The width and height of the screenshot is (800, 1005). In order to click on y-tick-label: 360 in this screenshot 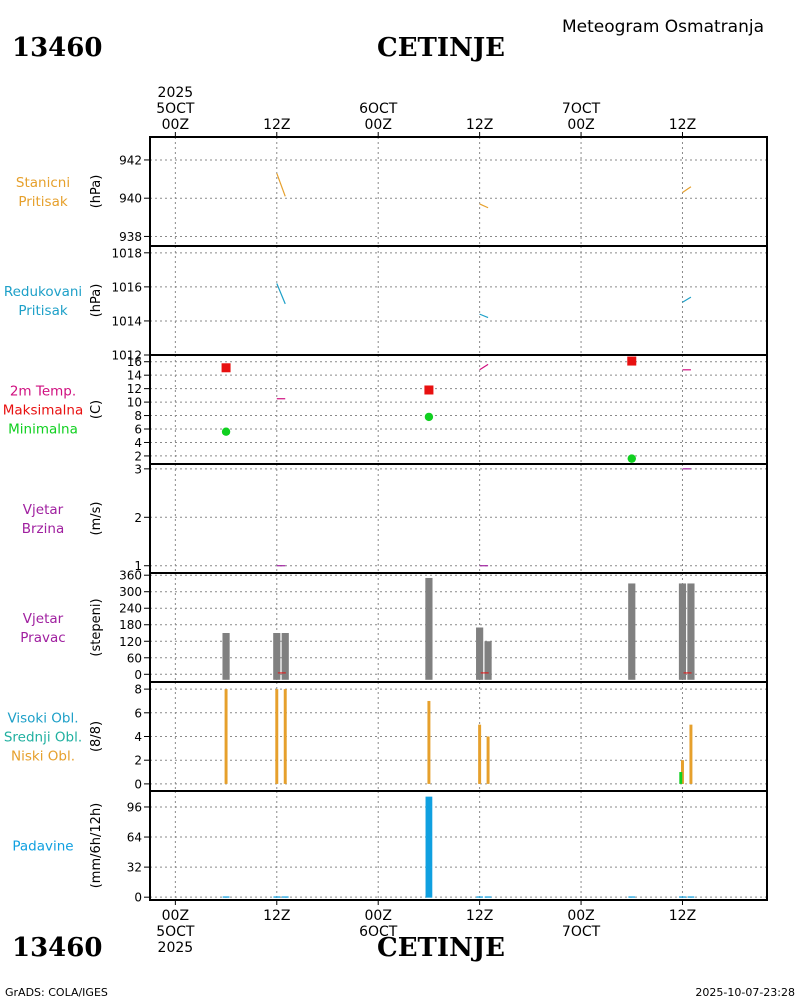, I will do `click(130, 576)`.